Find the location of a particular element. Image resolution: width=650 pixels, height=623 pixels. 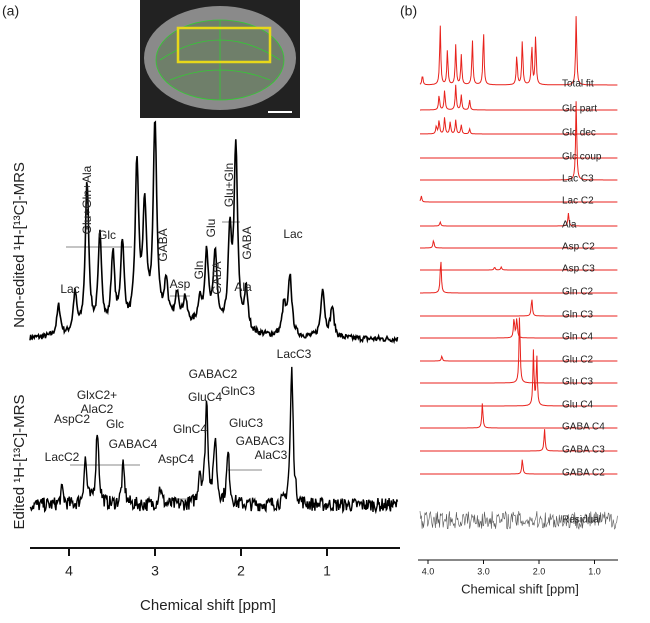

spectrum is located at coordinates (214, 440).